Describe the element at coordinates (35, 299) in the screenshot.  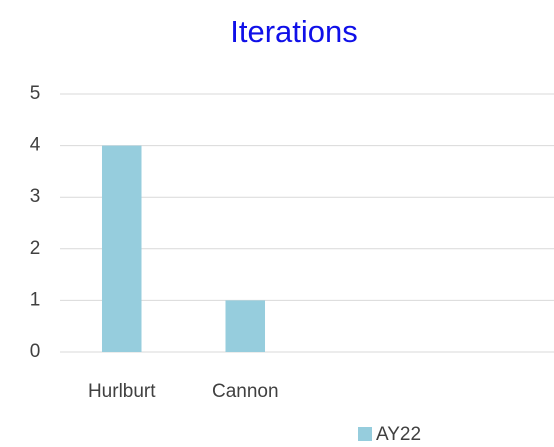
I see `y-tick-label: 1` at that location.